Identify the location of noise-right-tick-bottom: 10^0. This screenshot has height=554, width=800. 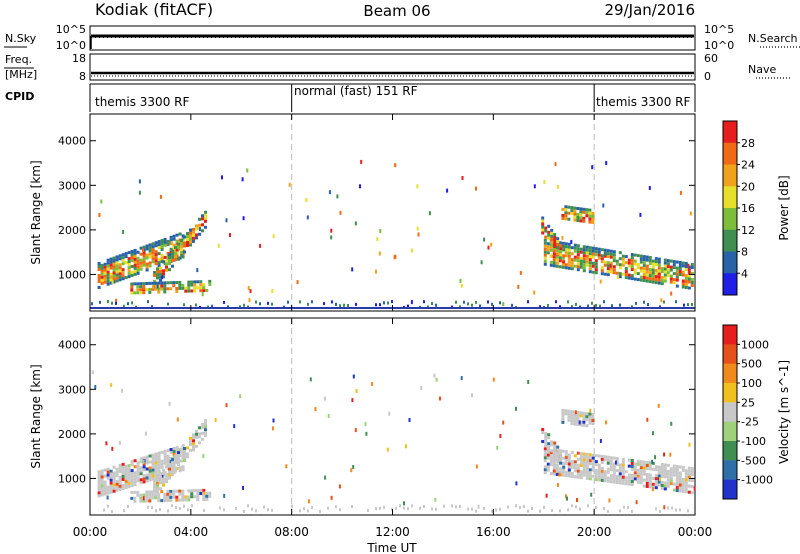
(719, 45).